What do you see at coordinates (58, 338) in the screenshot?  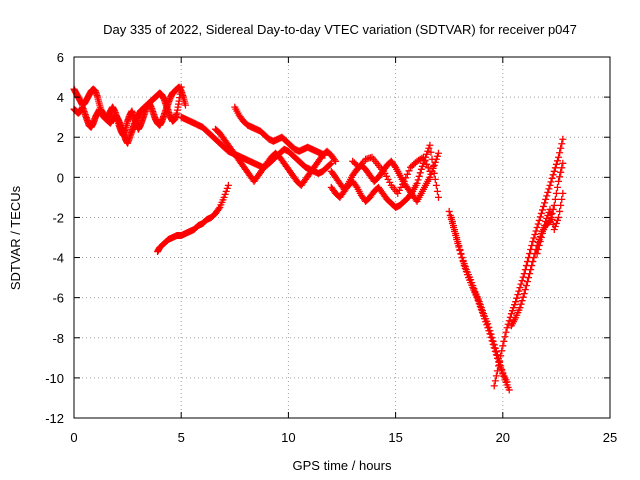 I see `y-tick-label: -8` at bounding box center [58, 338].